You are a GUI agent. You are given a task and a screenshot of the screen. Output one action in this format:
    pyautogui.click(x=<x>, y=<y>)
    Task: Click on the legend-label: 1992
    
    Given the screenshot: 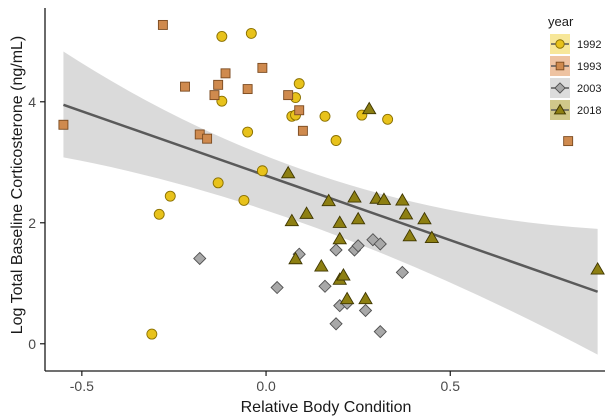 What is the action you would take?
    pyautogui.click(x=589, y=45)
    